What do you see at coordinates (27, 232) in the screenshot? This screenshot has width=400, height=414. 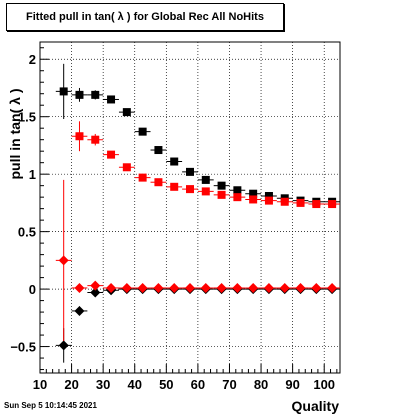 I see `y-tick-label: 0.5` at bounding box center [27, 232].